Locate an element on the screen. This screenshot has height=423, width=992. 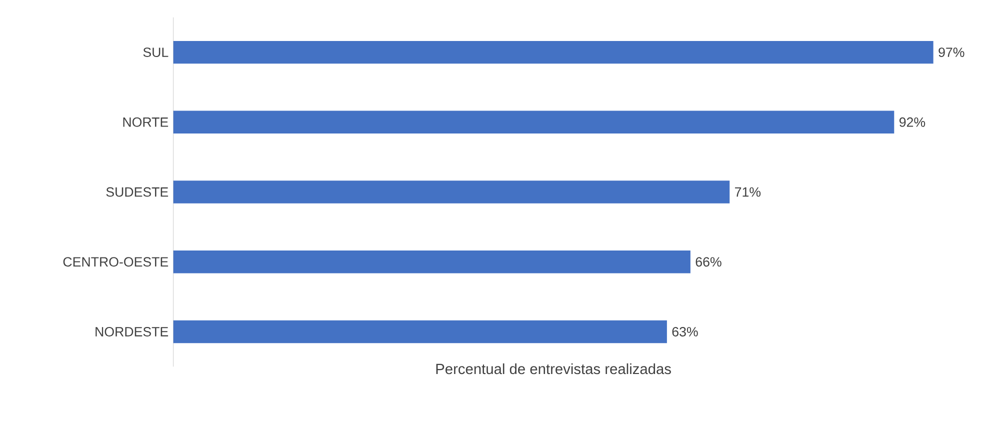
y-tick-label: NORDESTE is located at coordinates (132, 332).